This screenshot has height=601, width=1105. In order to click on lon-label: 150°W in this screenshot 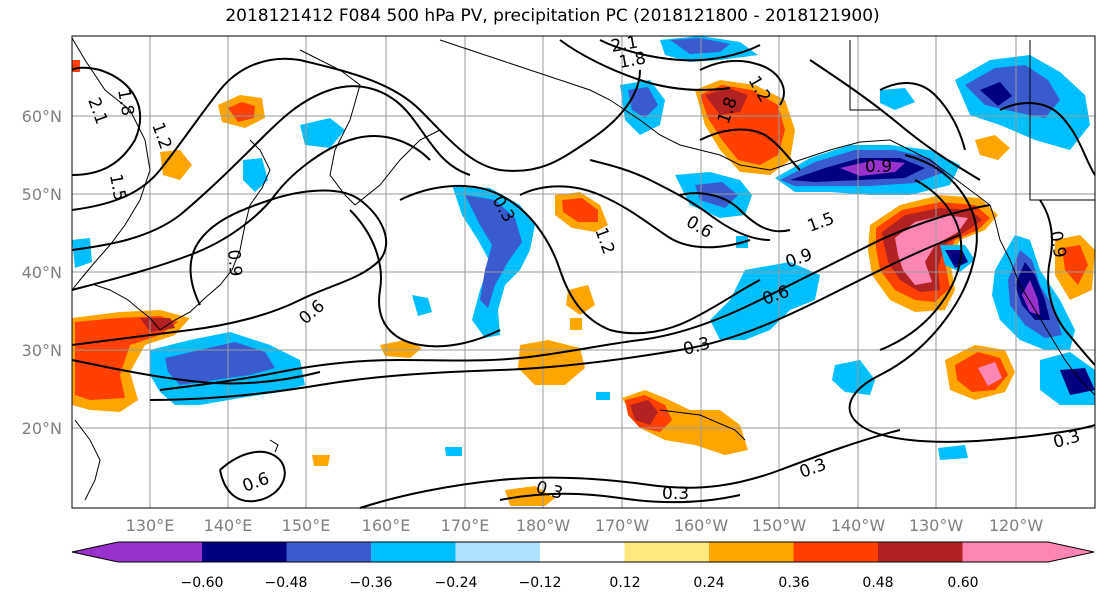, I will do `click(779, 525)`.